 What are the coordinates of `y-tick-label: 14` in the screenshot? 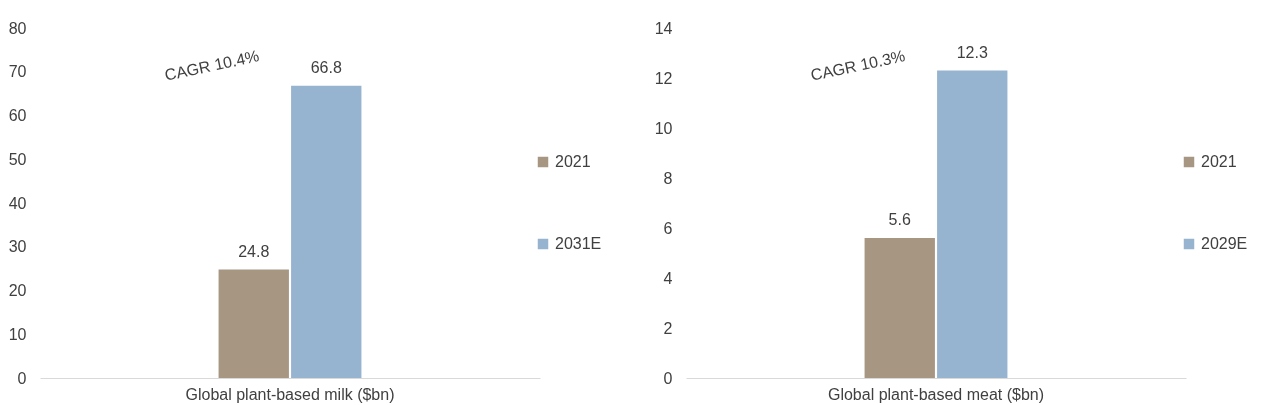 It's located at (663, 28).